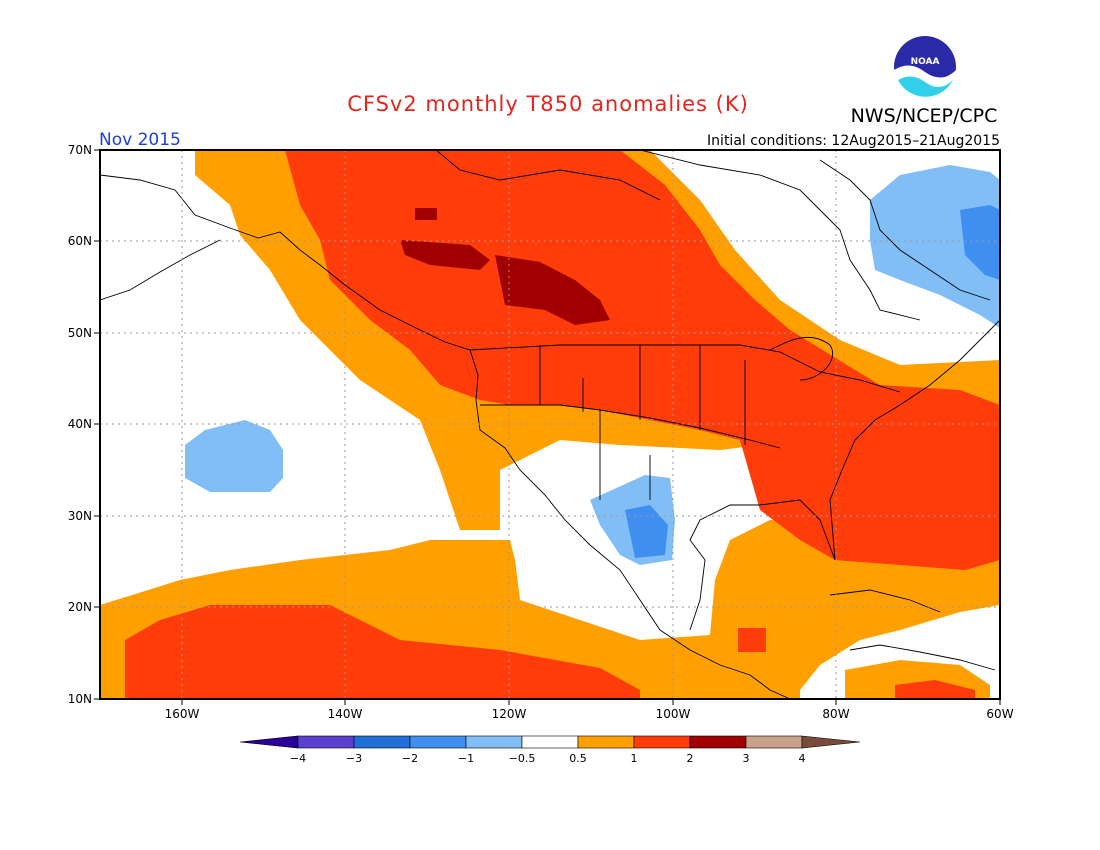 This screenshot has height=850, width=1100. What do you see at coordinates (345, 714) in the screenshot?
I see `lon-label: 140W` at bounding box center [345, 714].